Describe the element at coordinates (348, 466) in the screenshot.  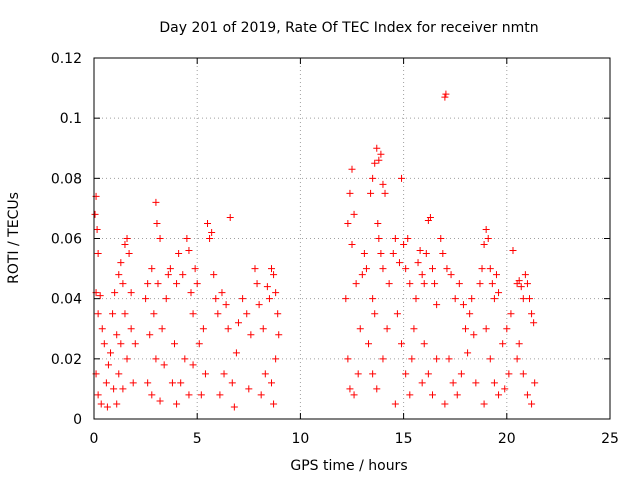
I see `x-axis-label: GPS time / hours` at that location.